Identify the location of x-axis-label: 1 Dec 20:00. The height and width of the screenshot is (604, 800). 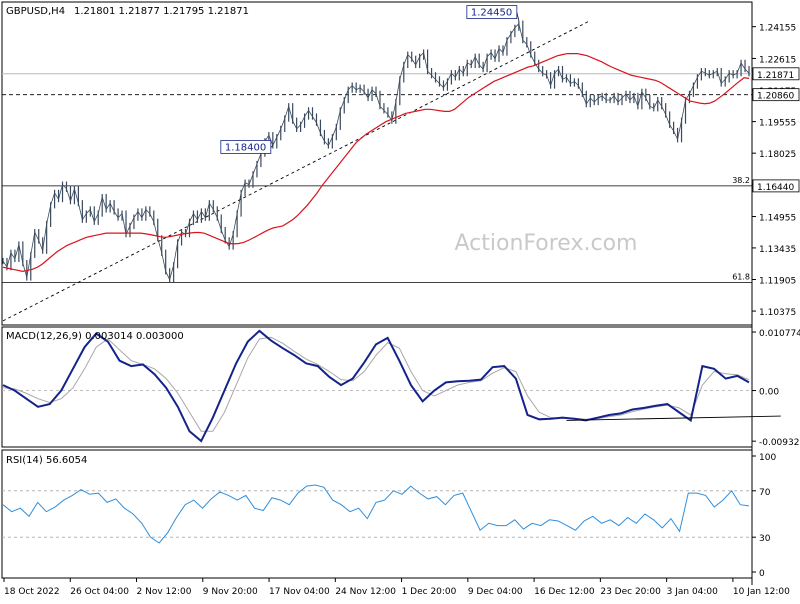
(429, 592).